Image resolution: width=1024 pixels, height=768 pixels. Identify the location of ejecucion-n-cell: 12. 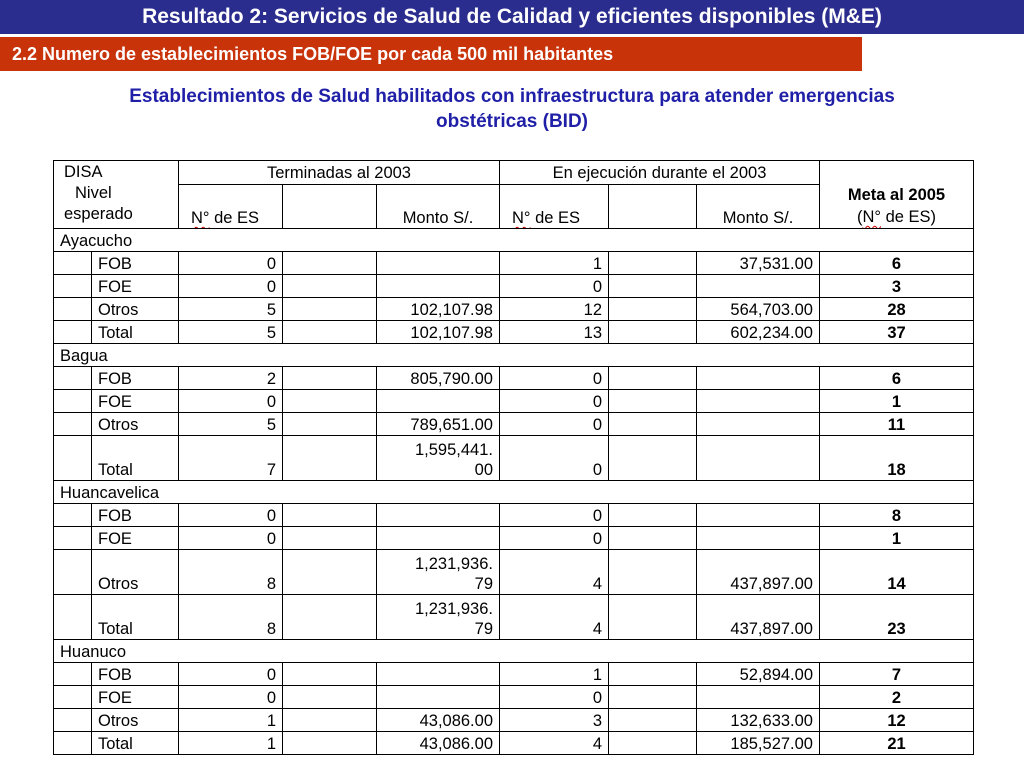
(554, 309).